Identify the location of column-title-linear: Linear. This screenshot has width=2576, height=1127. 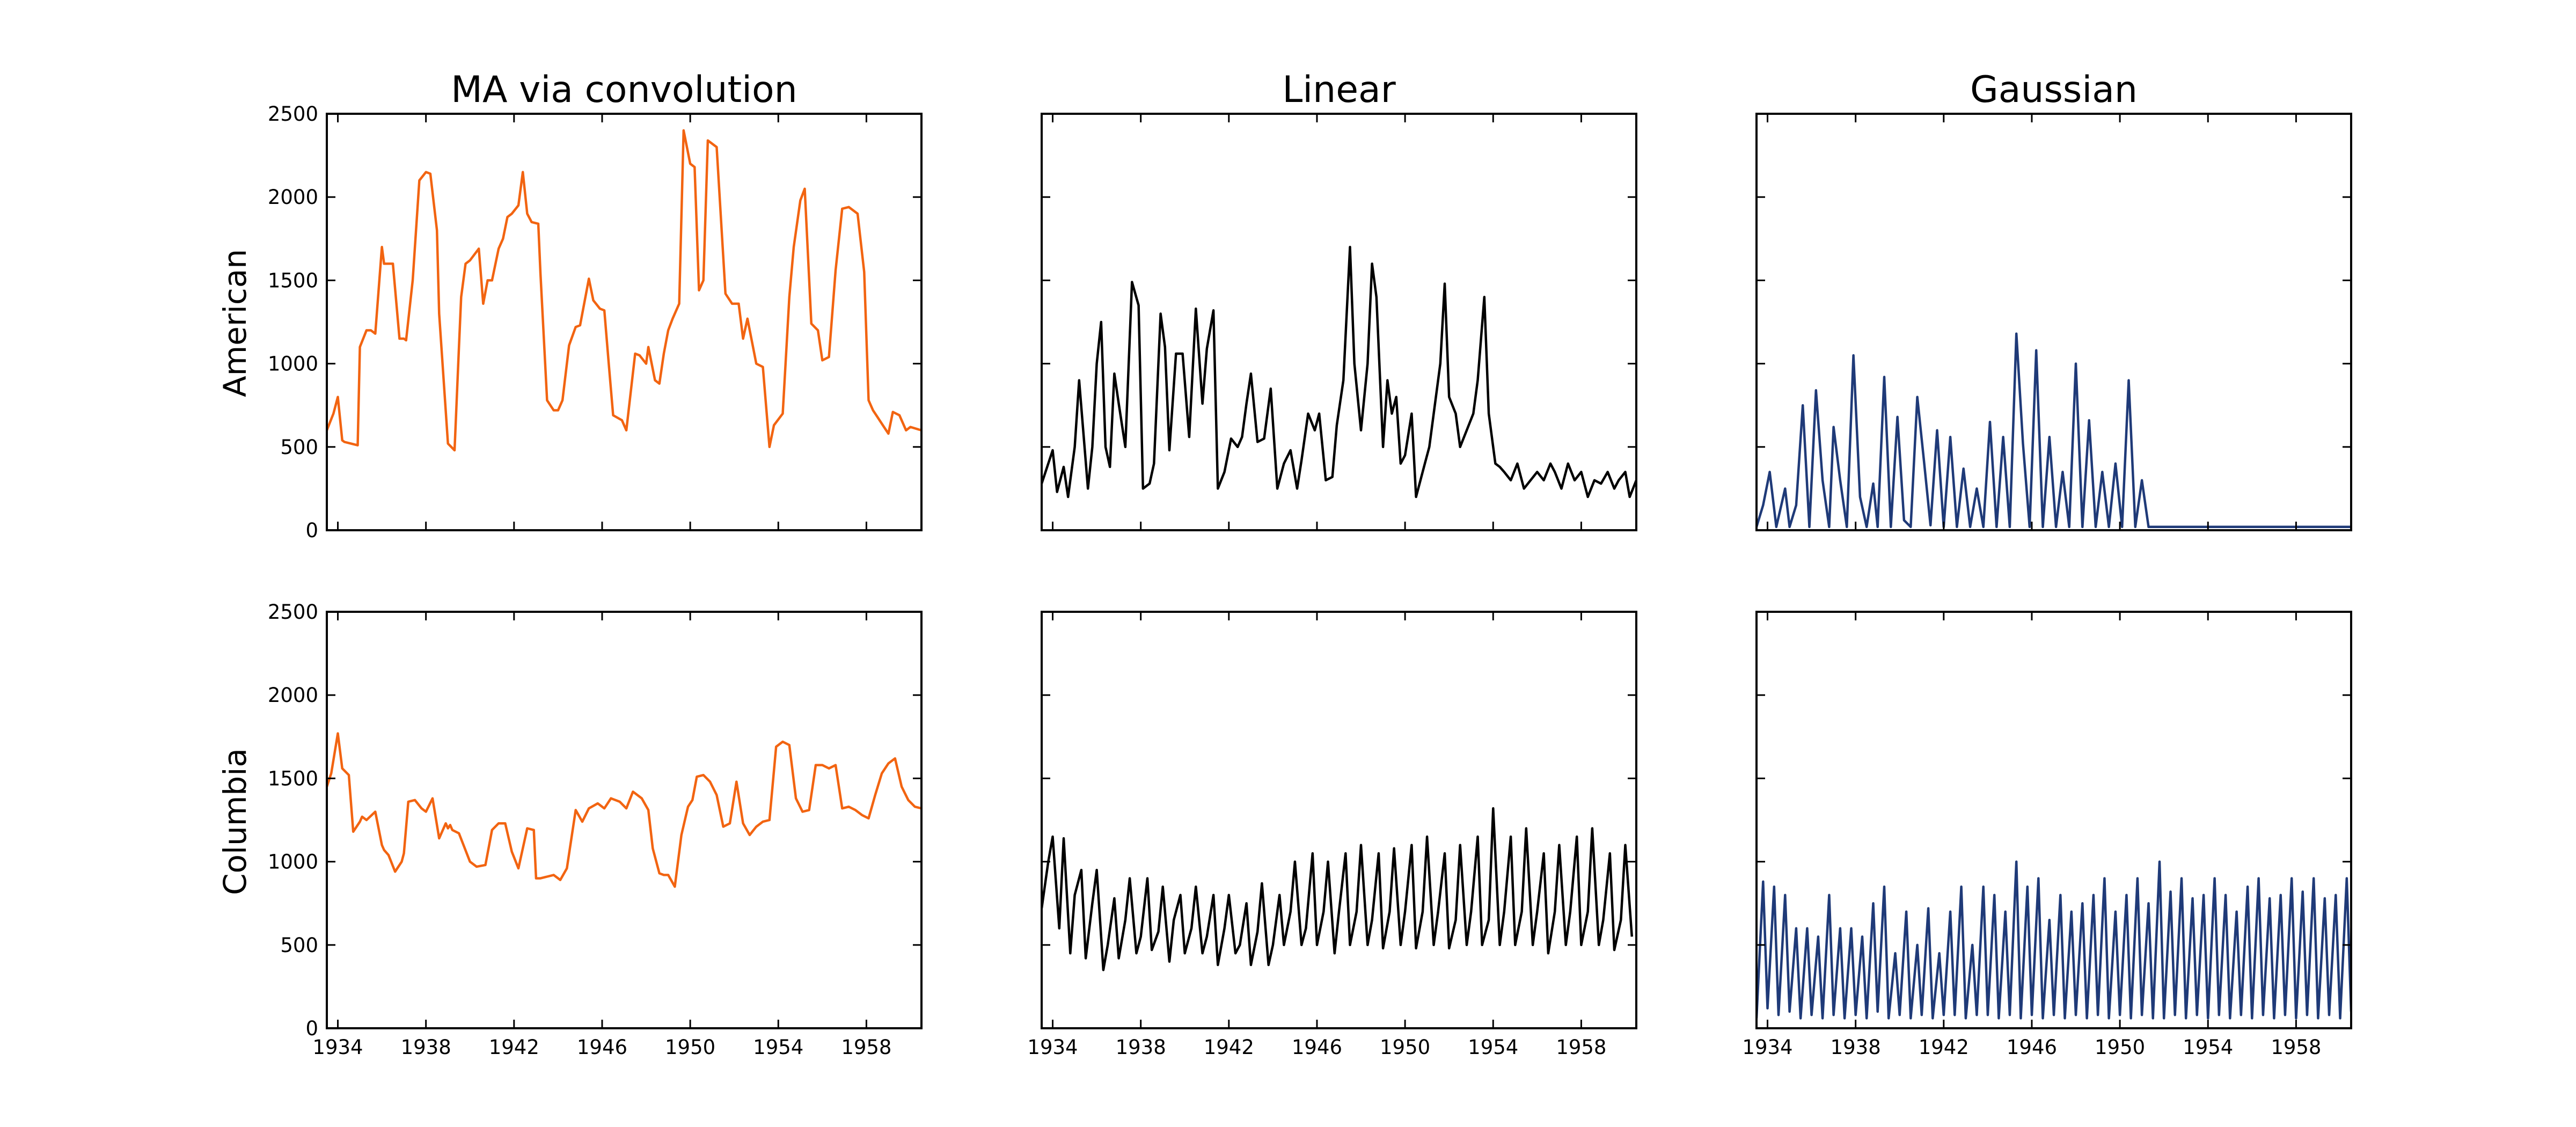
(1338, 90).